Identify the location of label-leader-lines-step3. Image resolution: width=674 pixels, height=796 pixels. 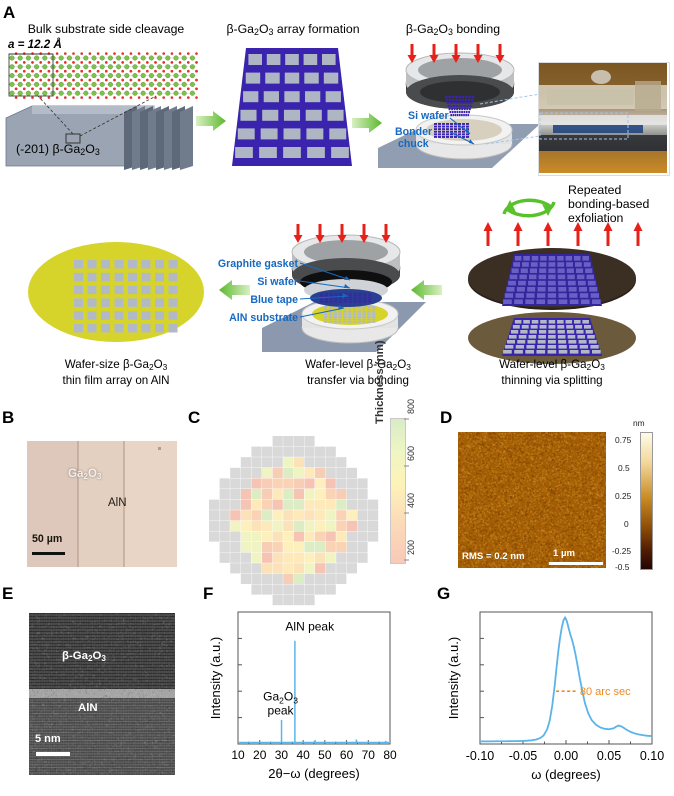
(462, 131).